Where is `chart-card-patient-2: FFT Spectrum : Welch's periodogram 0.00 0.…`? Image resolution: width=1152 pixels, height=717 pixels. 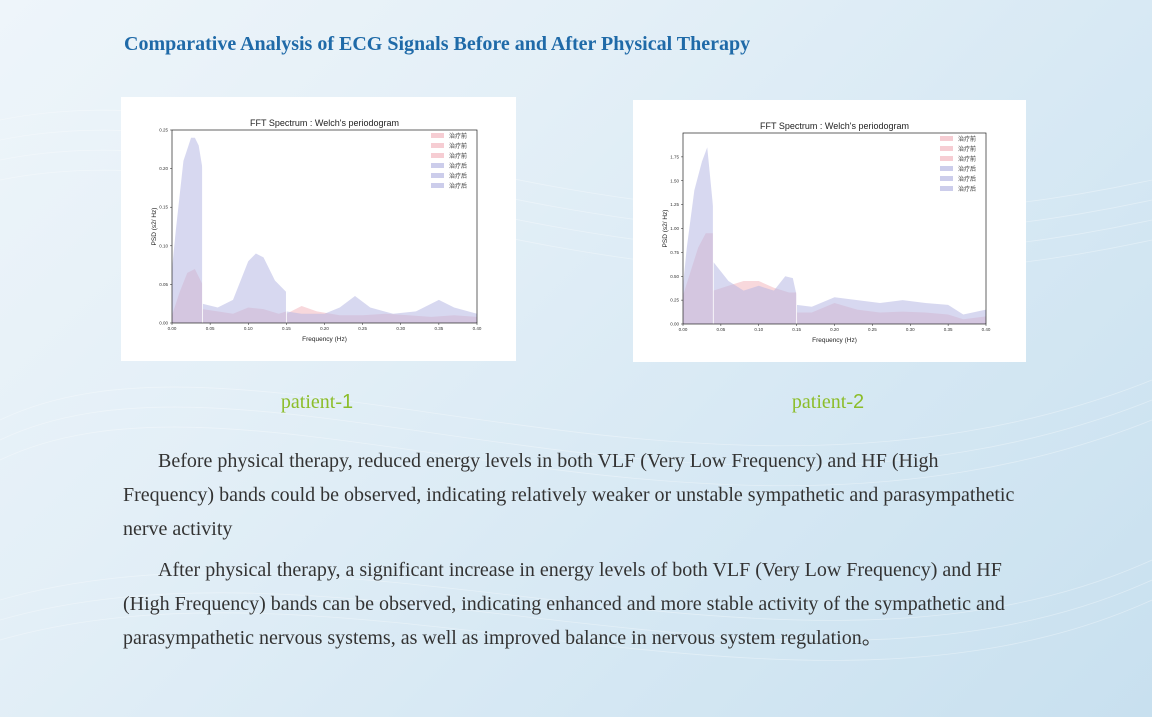 chart-card-patient-2: FFT Spectrum : Welch's periodogram 0.00 0.… is located at coordinates (829, 231).